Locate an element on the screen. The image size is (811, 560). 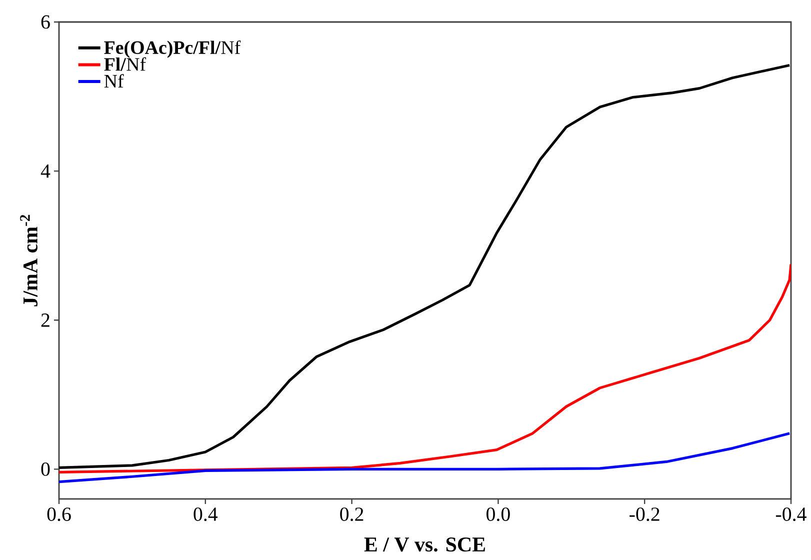
line-series is located at coordinates (425, 458).